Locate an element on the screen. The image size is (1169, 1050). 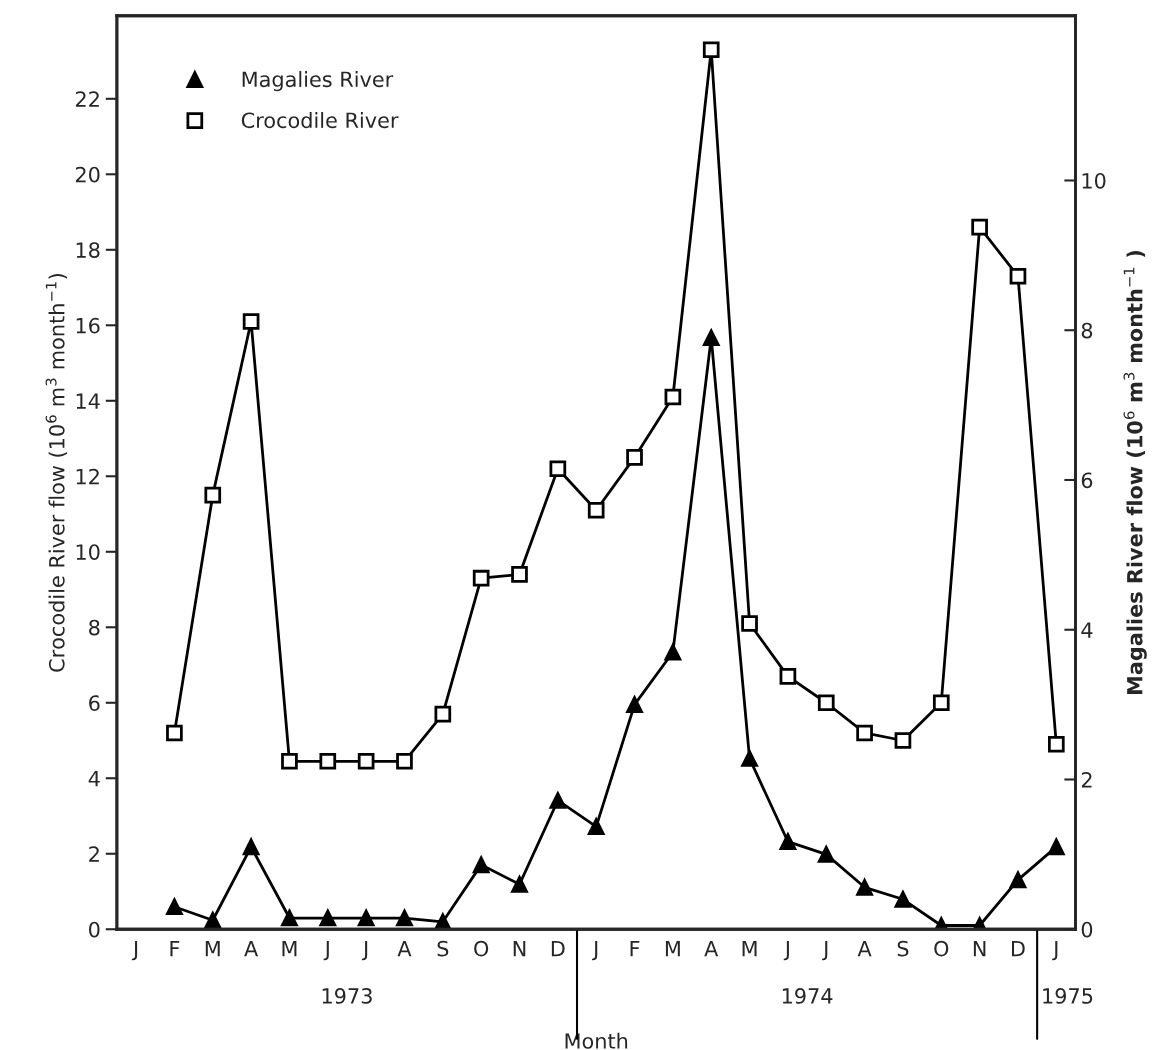
y-tick-label: 14 is located at coordinates (88, 401).